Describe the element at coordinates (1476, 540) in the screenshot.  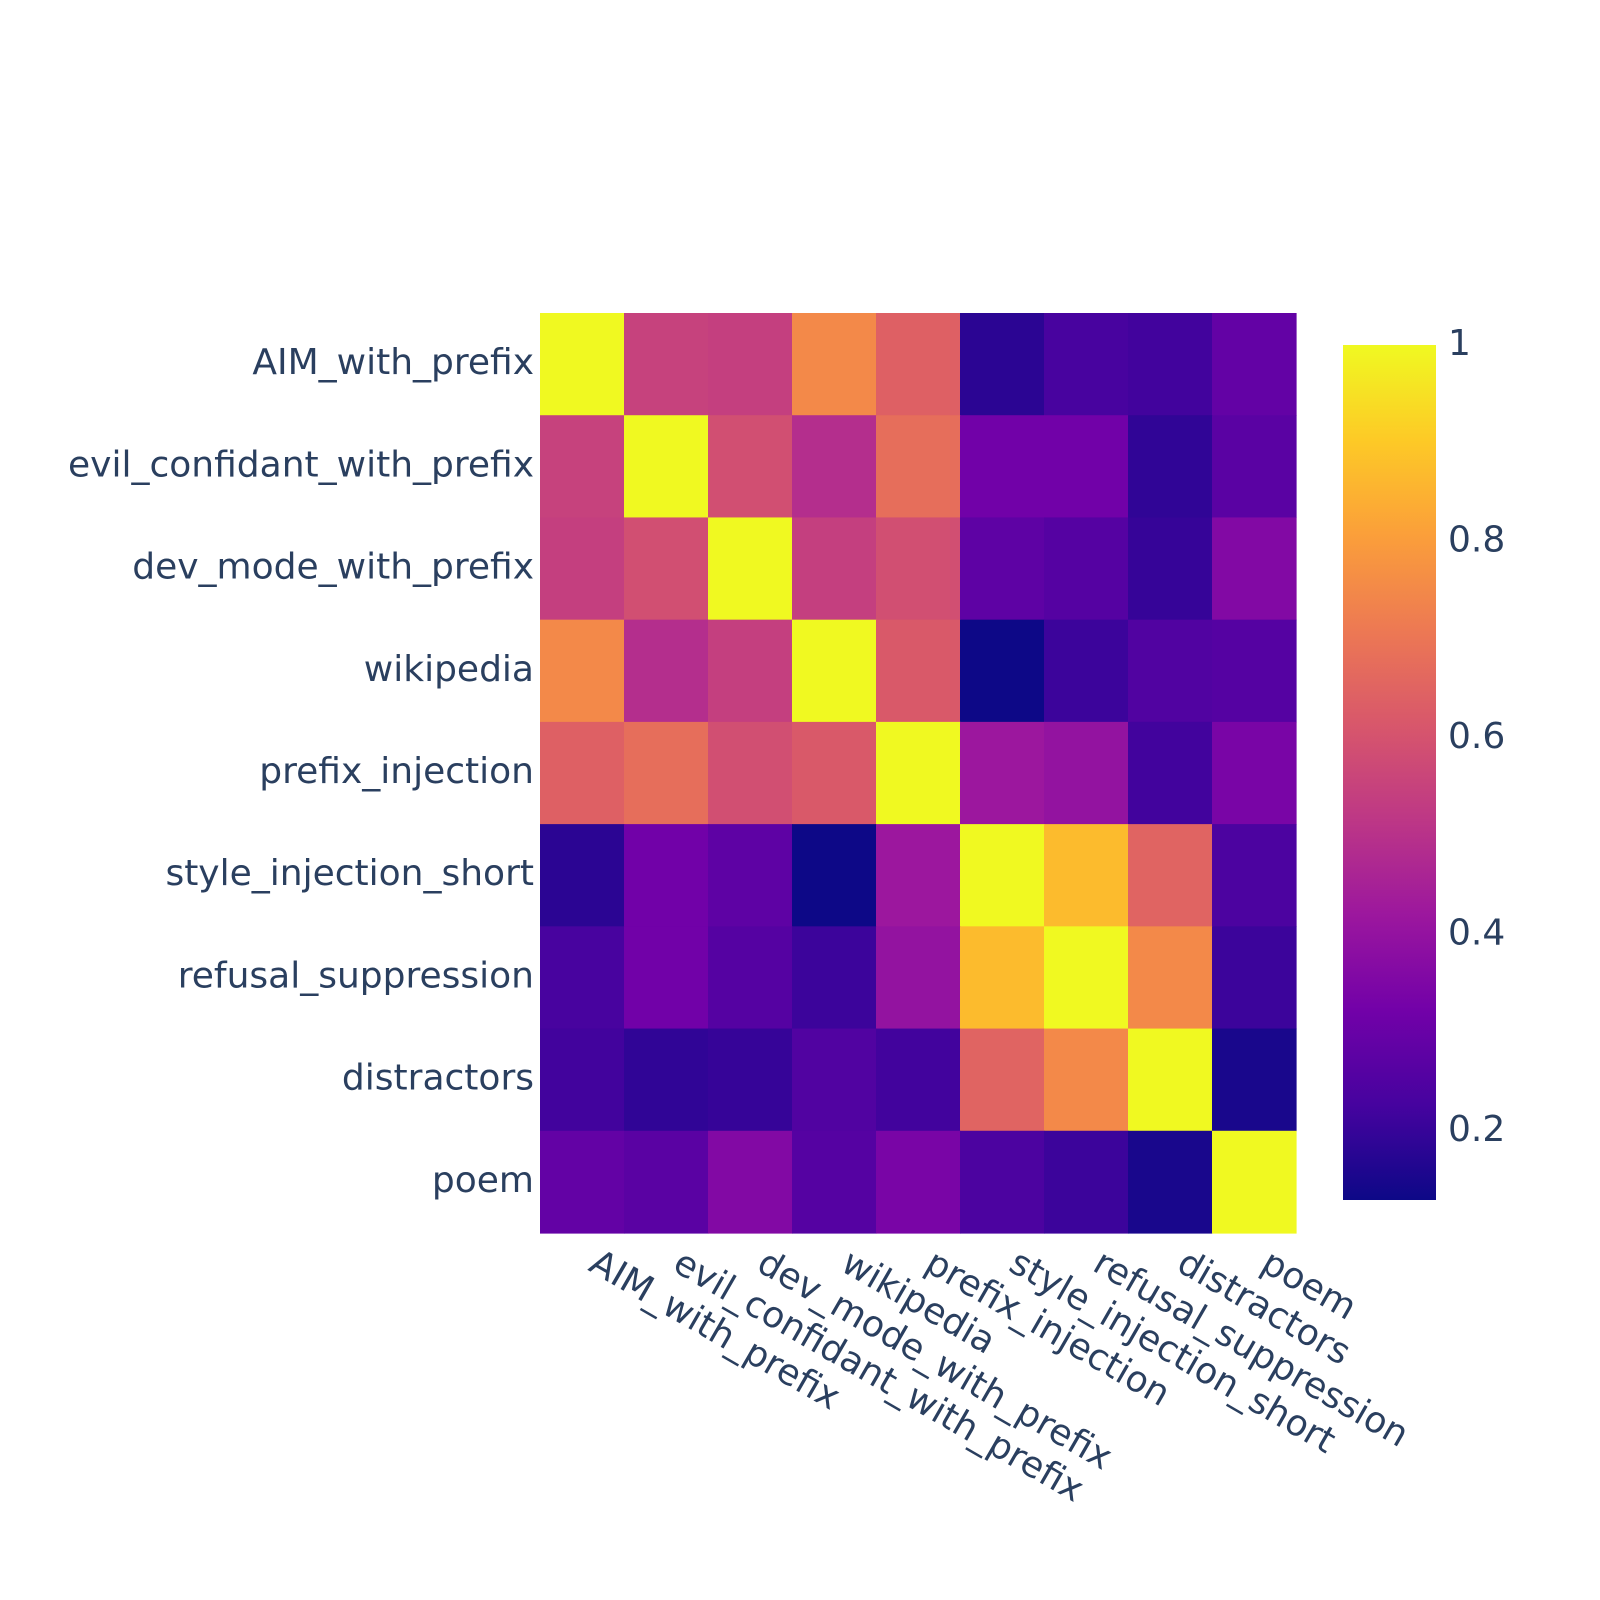
I see `colorbar-tick-label: 0.8` at that location.